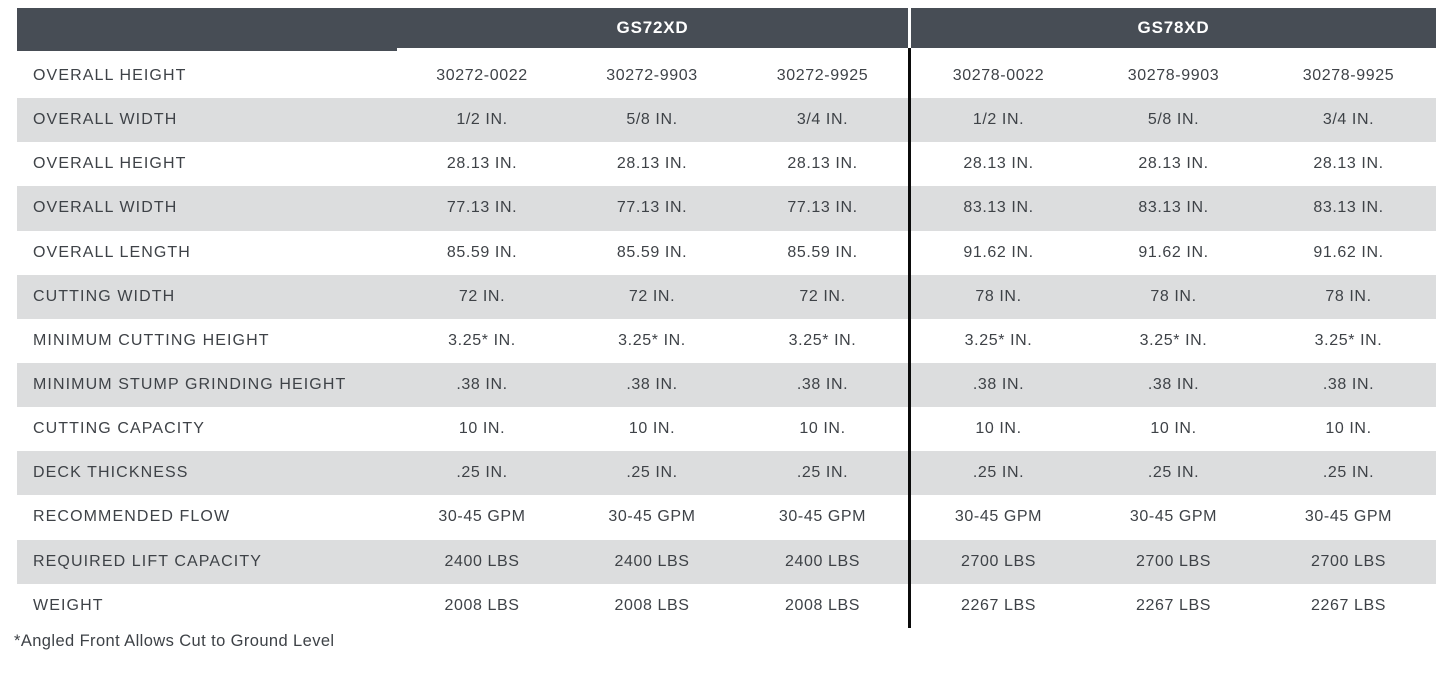  What do you see at coordinates (132, 517) in the screenshot?
I see `row-label: RECOMMENDED FLOW` at bounding box center [132, 517].